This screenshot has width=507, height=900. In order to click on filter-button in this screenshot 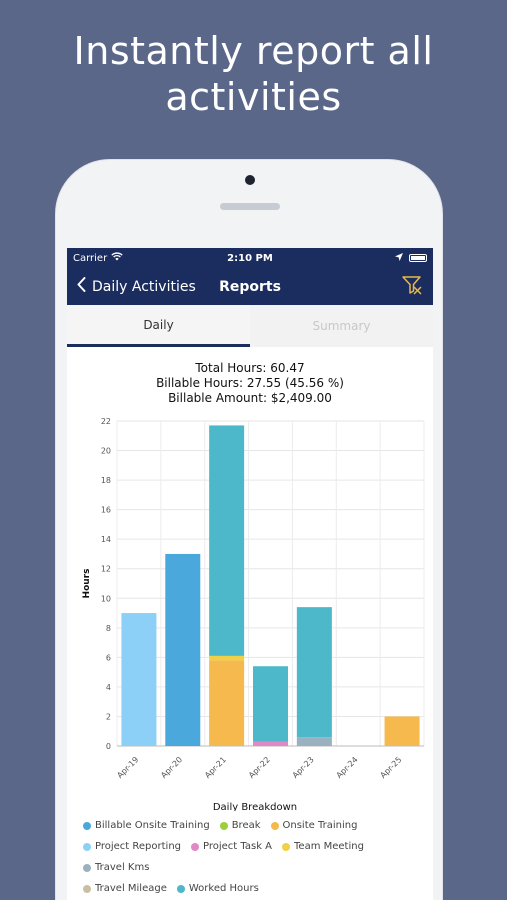, I will do `click(412, 287)`.